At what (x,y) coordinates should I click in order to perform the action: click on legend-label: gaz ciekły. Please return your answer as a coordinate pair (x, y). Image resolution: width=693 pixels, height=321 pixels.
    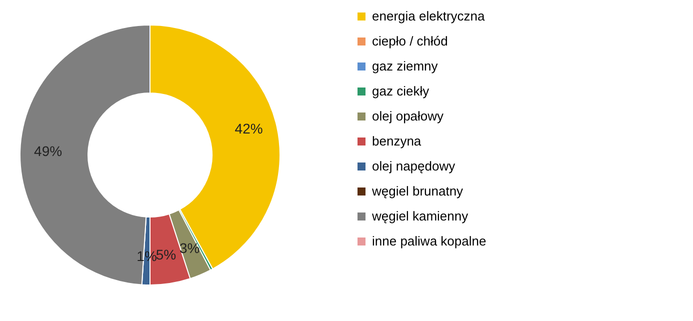
    Looking at the image, I should click on (401, 91).